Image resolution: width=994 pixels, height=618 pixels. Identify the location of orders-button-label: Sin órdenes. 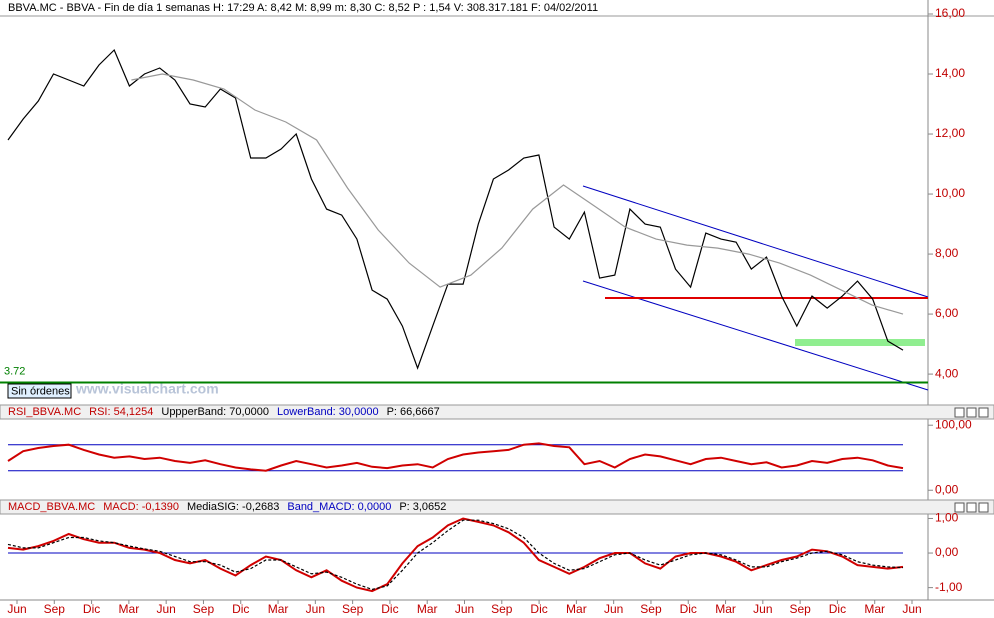
(40, 391).